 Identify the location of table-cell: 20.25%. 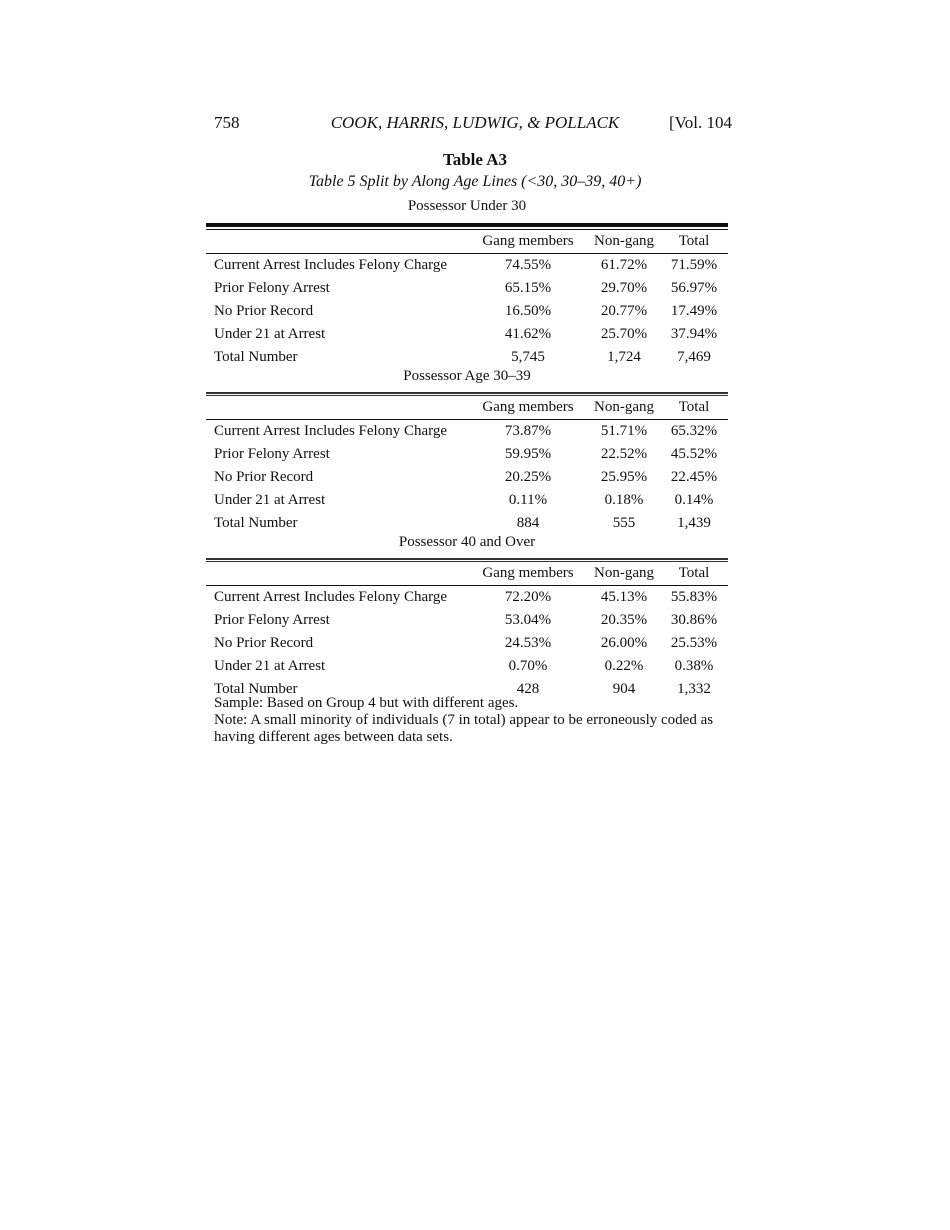
(528, 477).